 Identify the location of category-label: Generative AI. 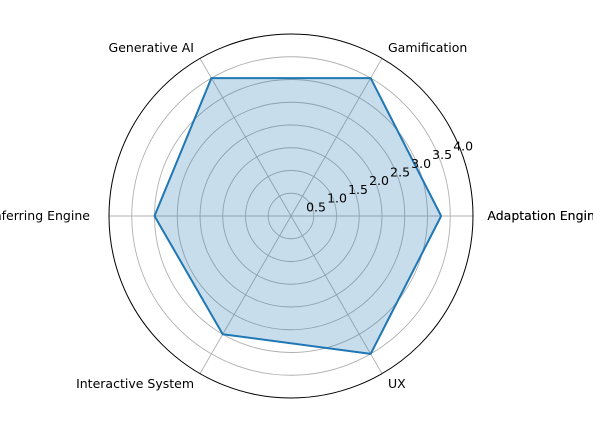
(151, 47).